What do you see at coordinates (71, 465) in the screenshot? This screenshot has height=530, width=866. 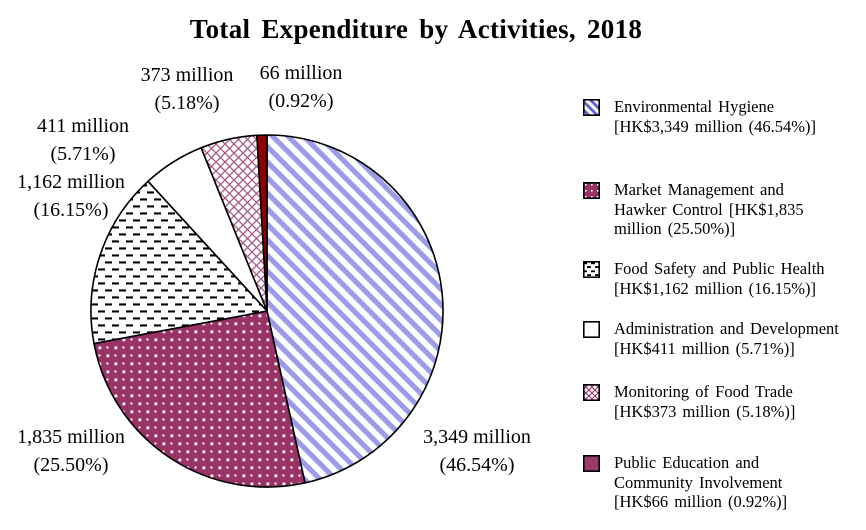 I see `data-label-percent: (25.50%)` at bounding box center [71, 465].